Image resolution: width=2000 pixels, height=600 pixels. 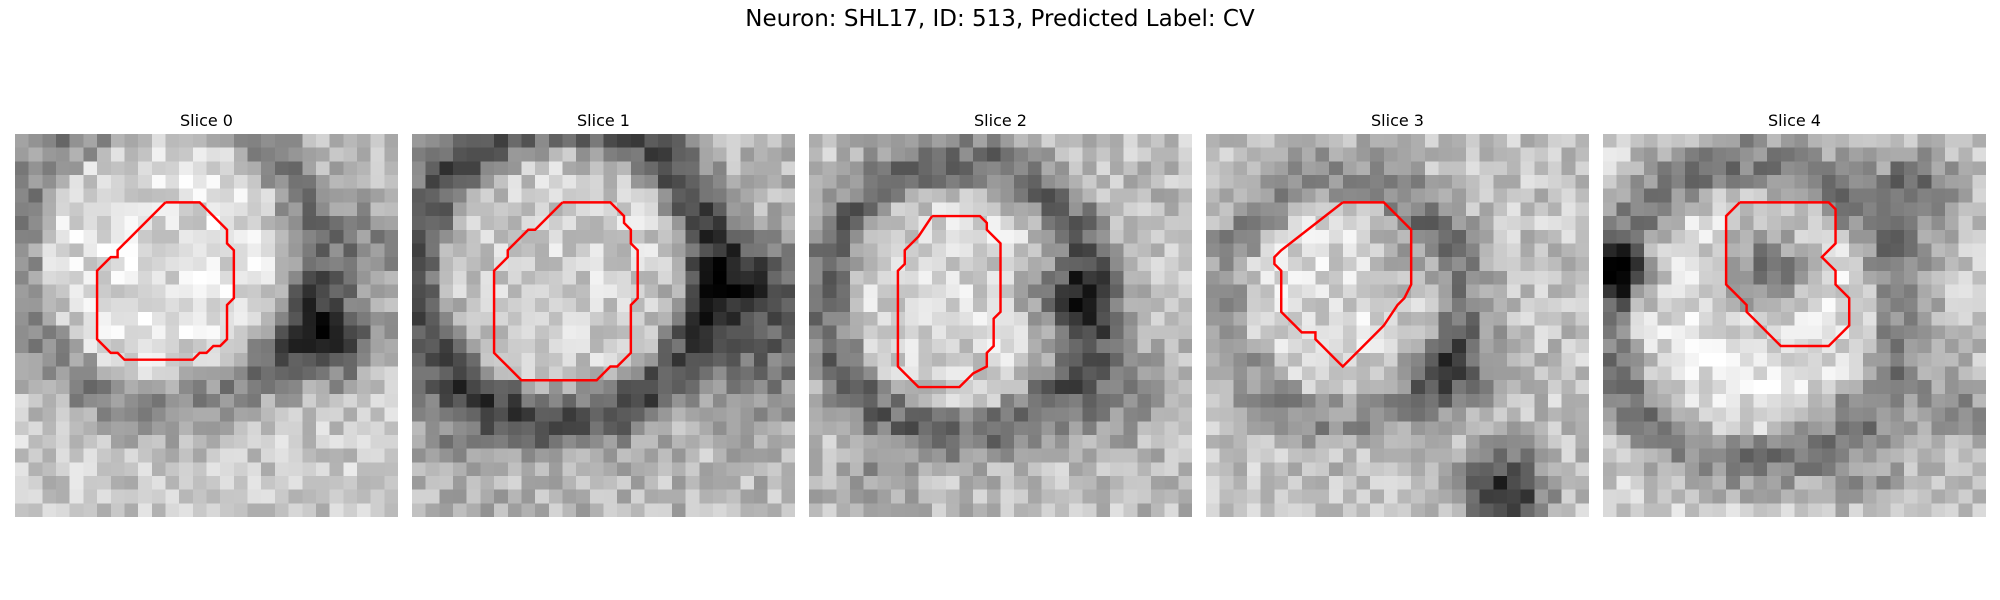 I want to click on slice-title: Slice 3, so click(x=1397, y=120).